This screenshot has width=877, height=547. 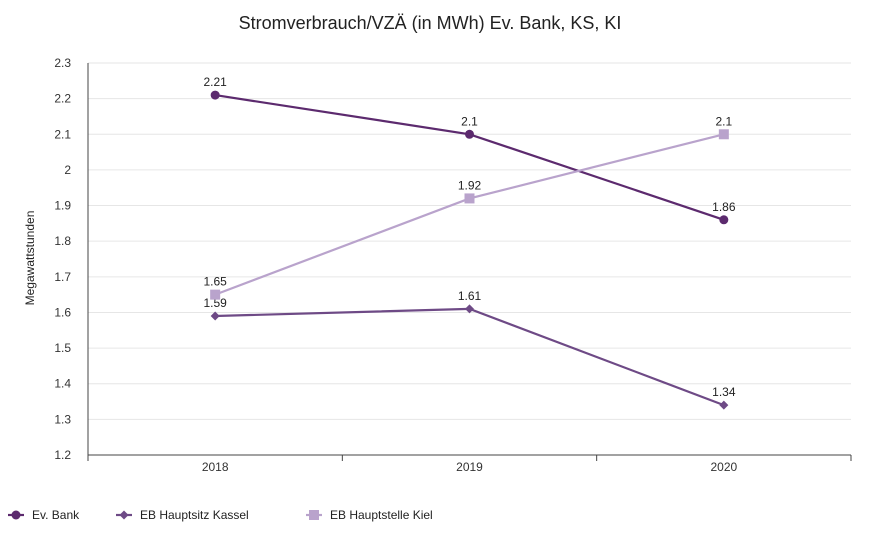 What do you see at coordinates (62, 455) in the screenshot?
I see `y-tick-label: 1.2` at bounding box center [62, 455].